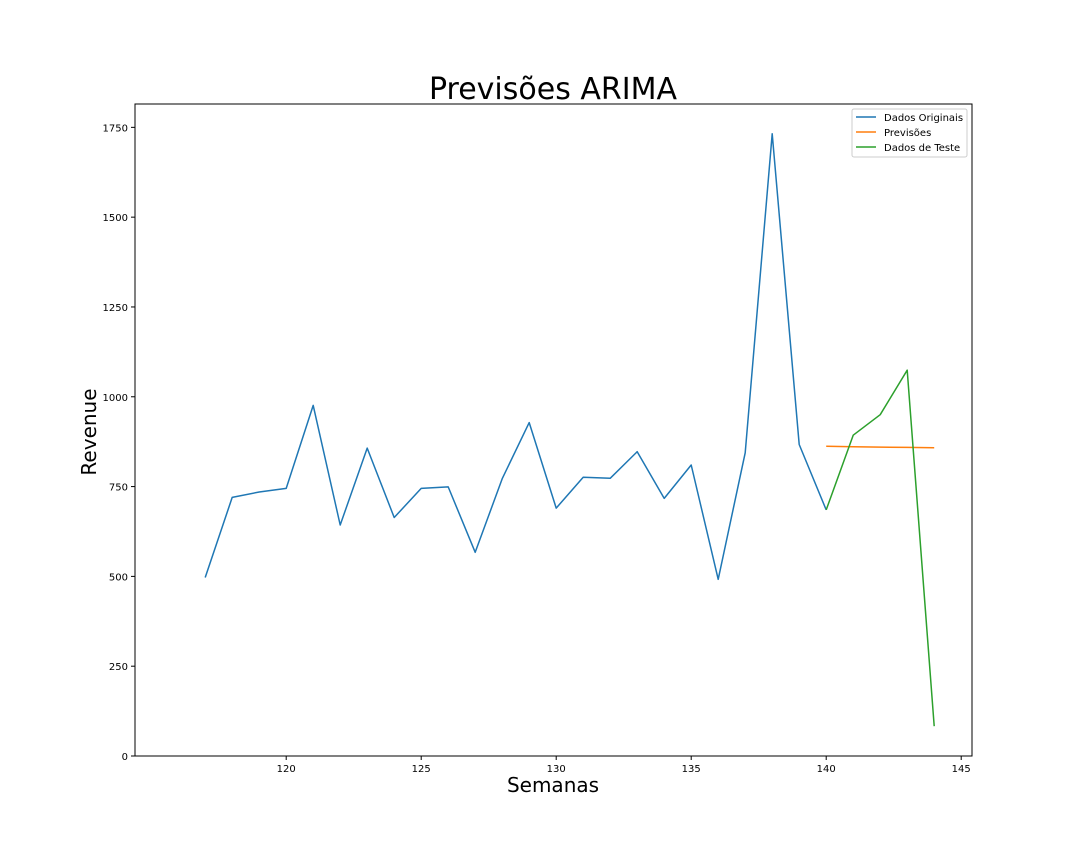 The width and height of the screenshot is (1080, 864). I want to click on y-tick-label: 1750, so click(115, 128).